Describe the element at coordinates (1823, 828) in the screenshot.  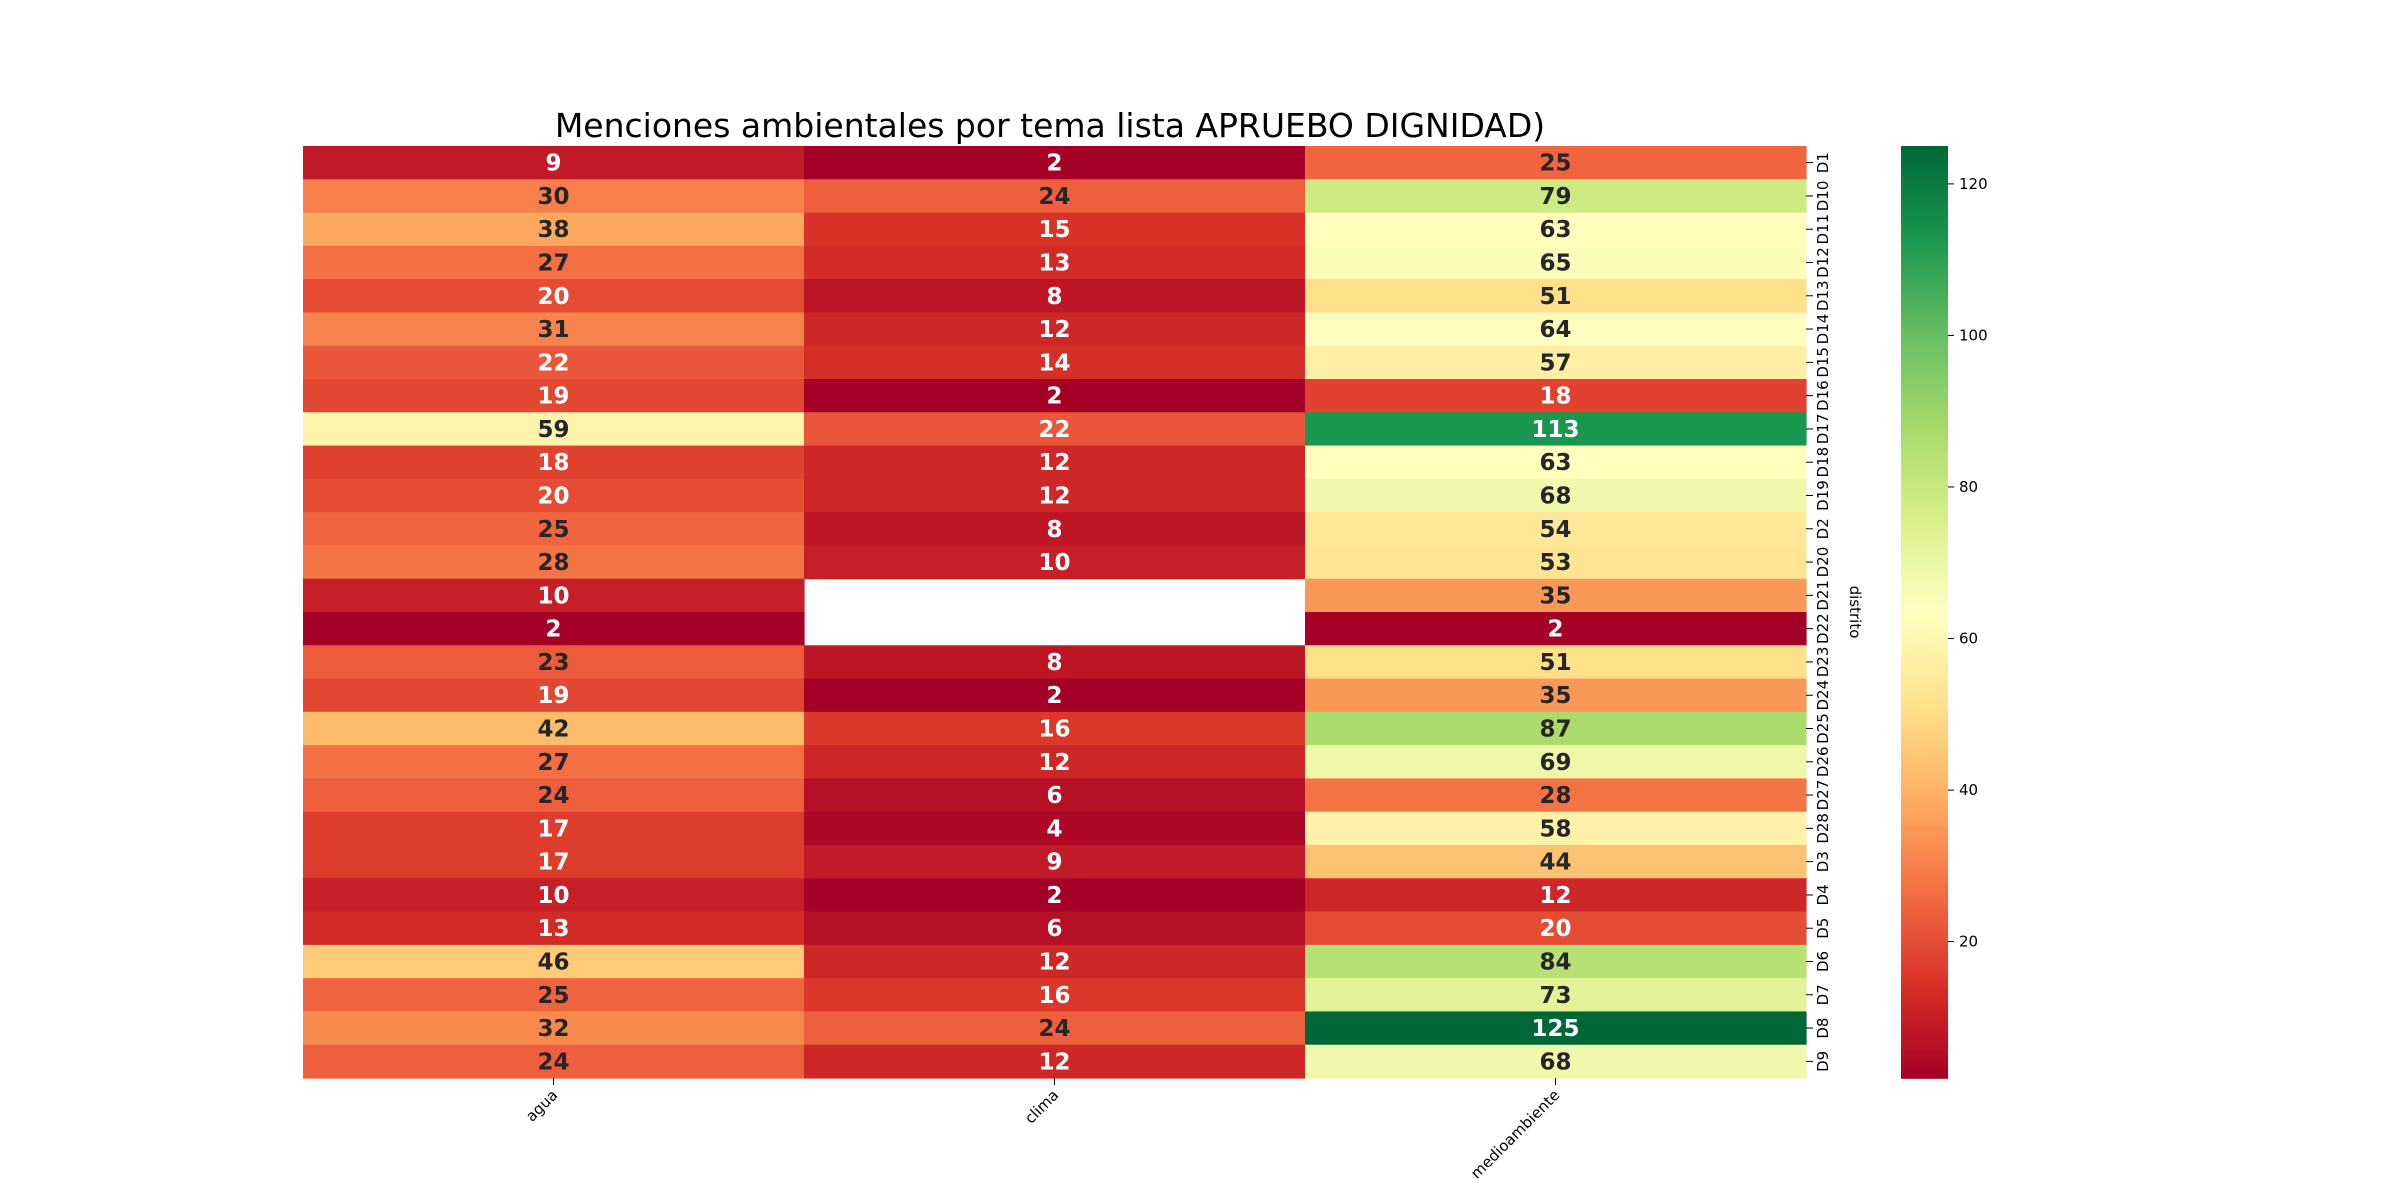
I see `row-tick-label: D28` at that location.